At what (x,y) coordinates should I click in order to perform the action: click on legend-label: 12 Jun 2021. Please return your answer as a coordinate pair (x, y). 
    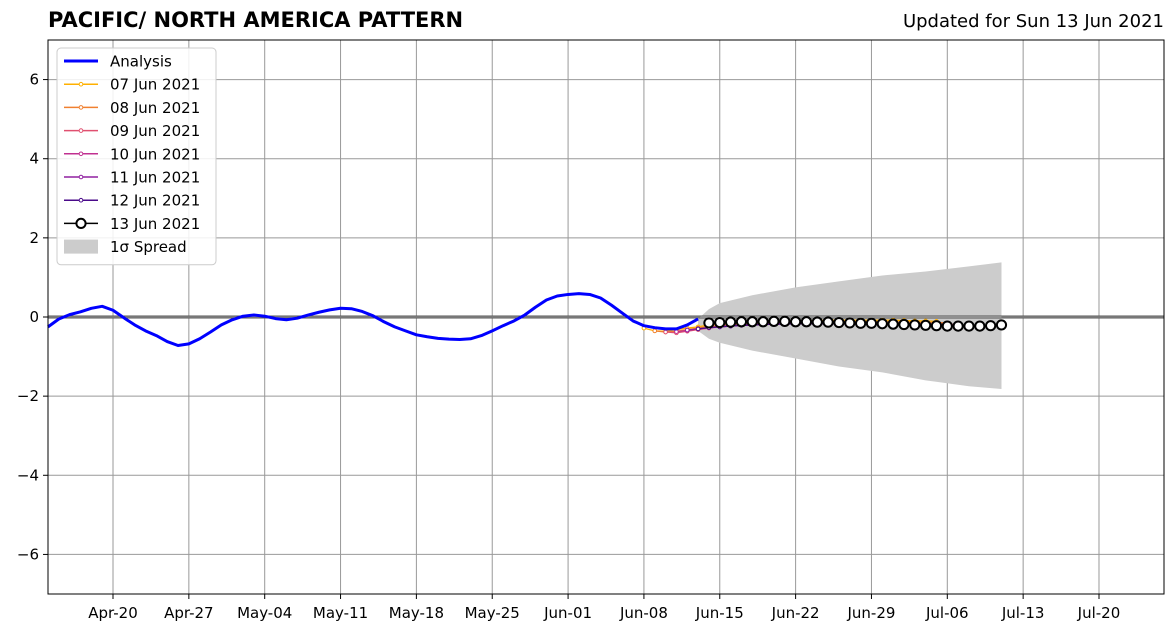
    Looking at the image, I should click on (155, 201).